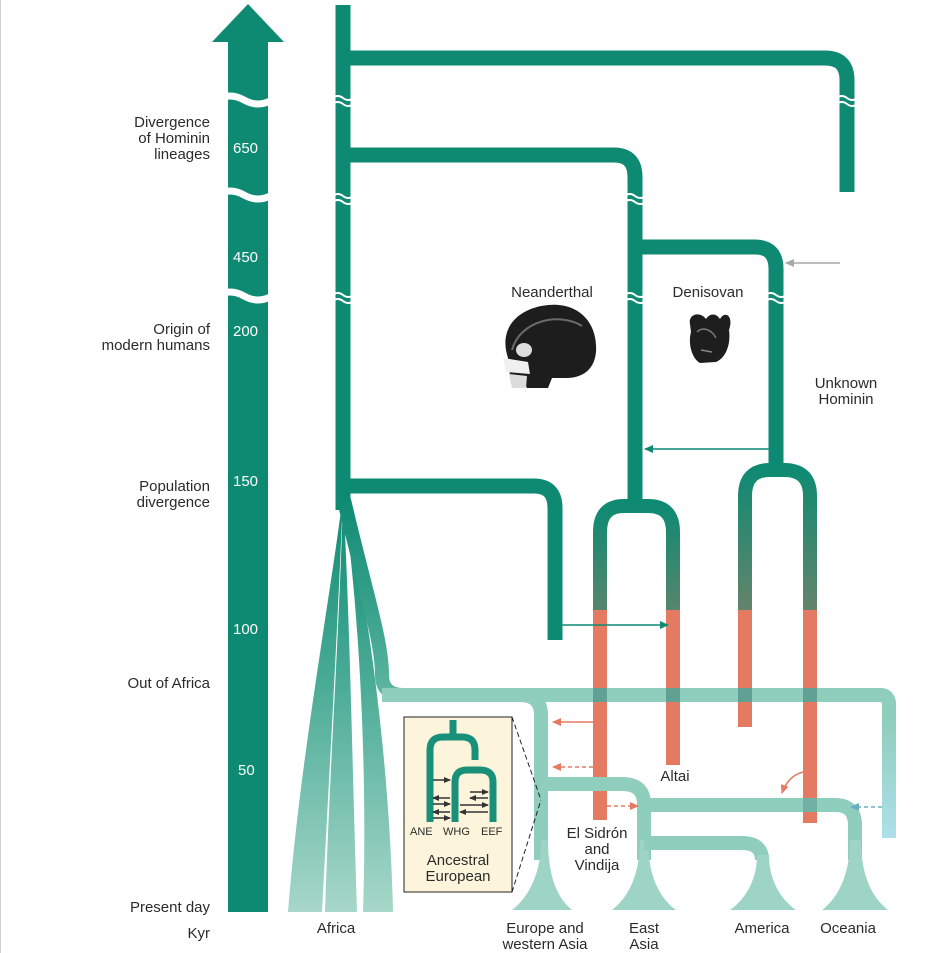 Image resolution: width=925 pixels, height=953 pixels. I want to click on axis-tick-450: 450, so click(246, 257).